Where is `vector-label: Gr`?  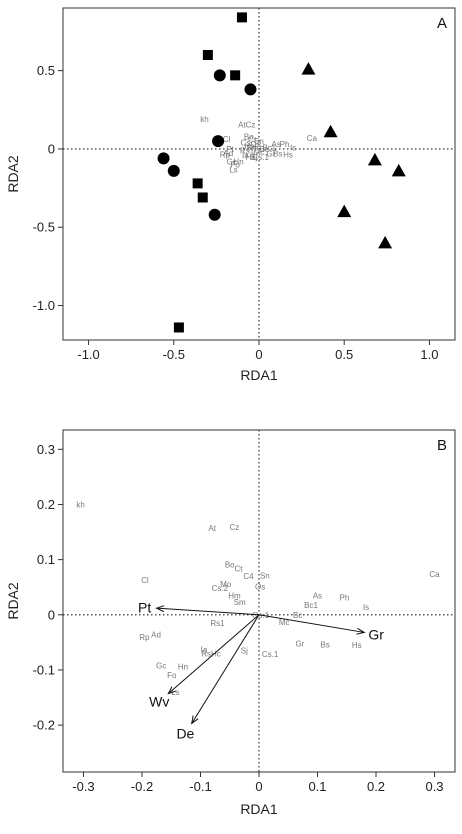 vector-label: Gr is located at coordinates (376, 634).